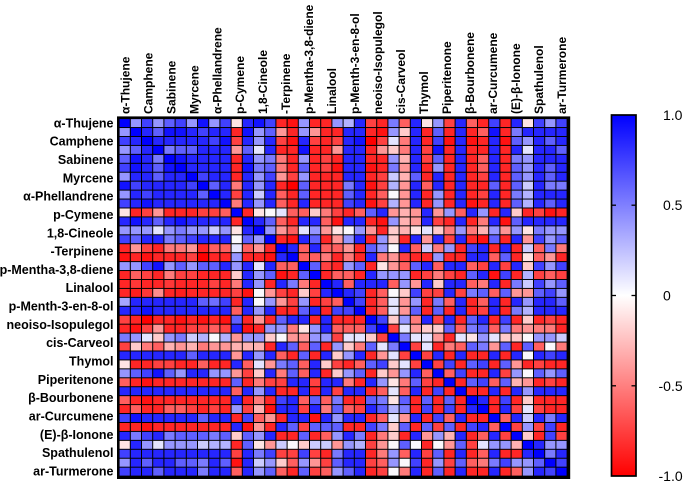 The height and width of the screenshot is (482, 685). What do you see at coordinates (673, 205) in the screenshot?
I see `svg-text: 0.5` at bounding box center [673, 205].